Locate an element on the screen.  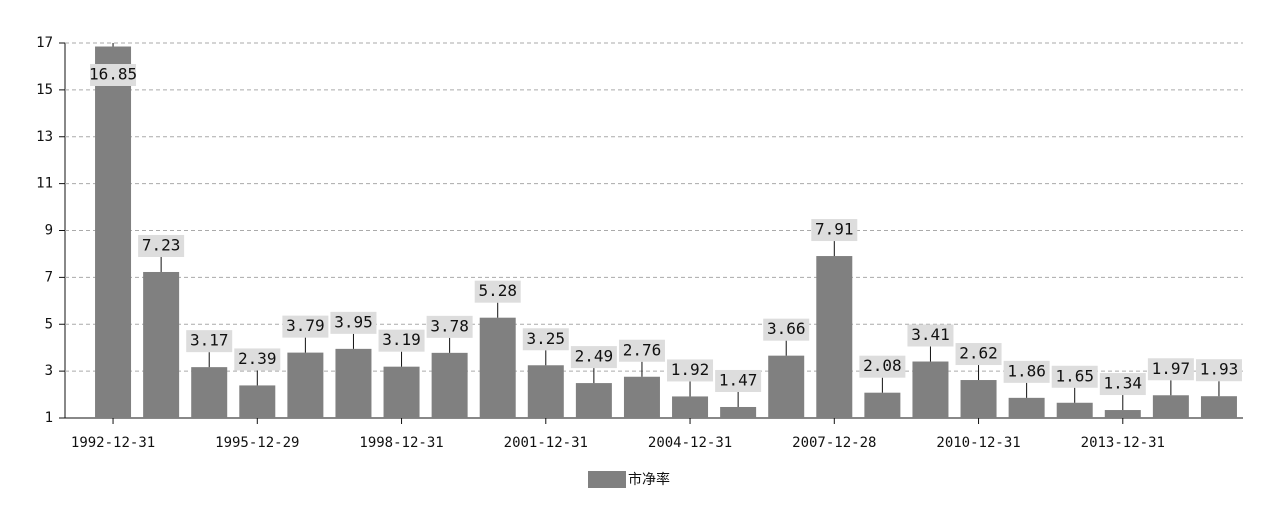
value-label: 3.25 is located at coordinates (546, 338).